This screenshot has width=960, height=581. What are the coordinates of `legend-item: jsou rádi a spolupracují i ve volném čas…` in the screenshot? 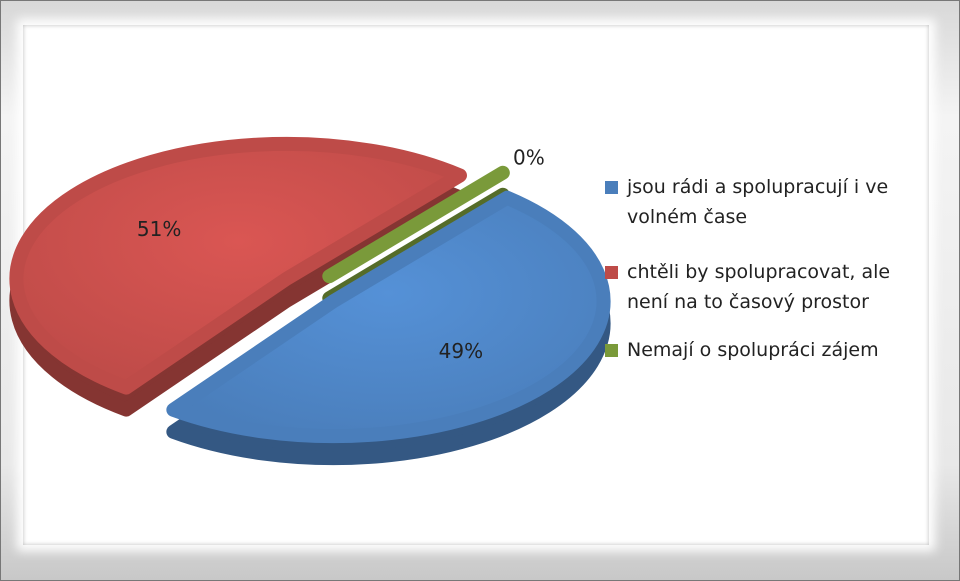 It's located at (770, 202).